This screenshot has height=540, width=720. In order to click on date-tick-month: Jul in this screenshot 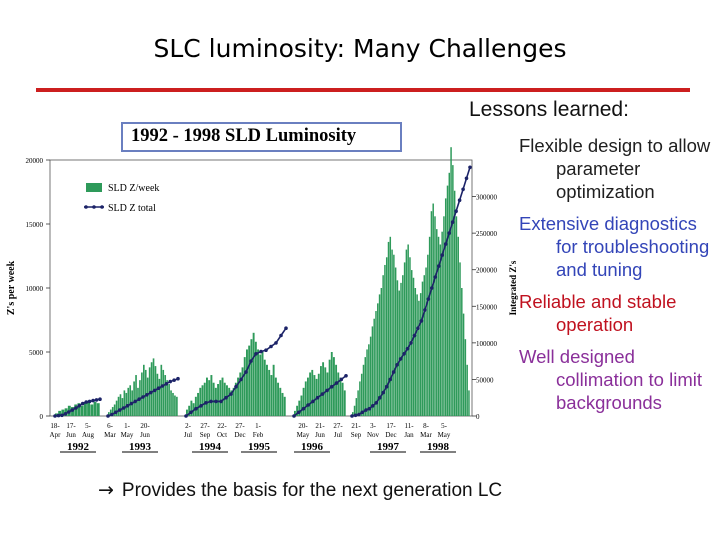, I will do `click(188, 435)`.